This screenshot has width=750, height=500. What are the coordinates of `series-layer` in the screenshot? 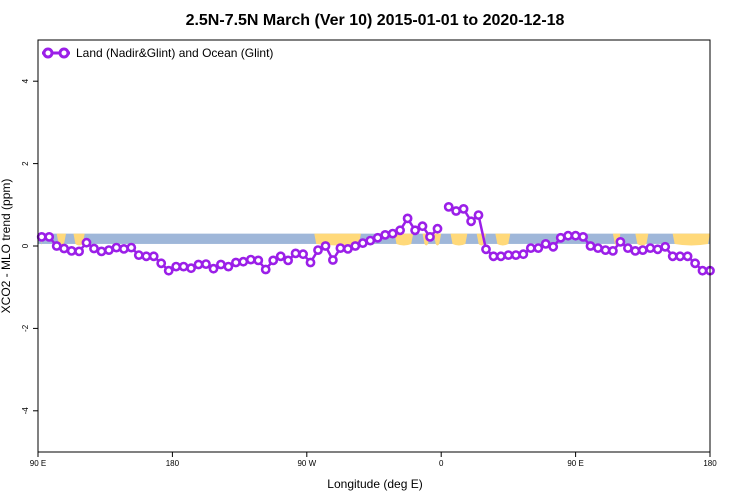 It's located at (375, 238).